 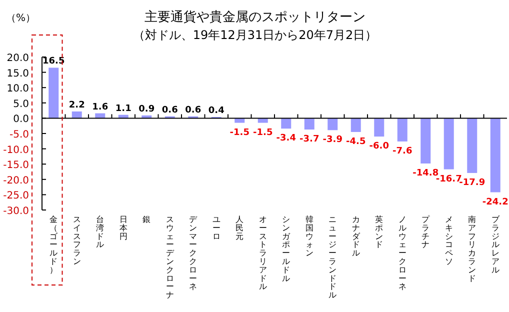 I want to click on x-tick-label: プラチナ, so click(x=426, y=232).